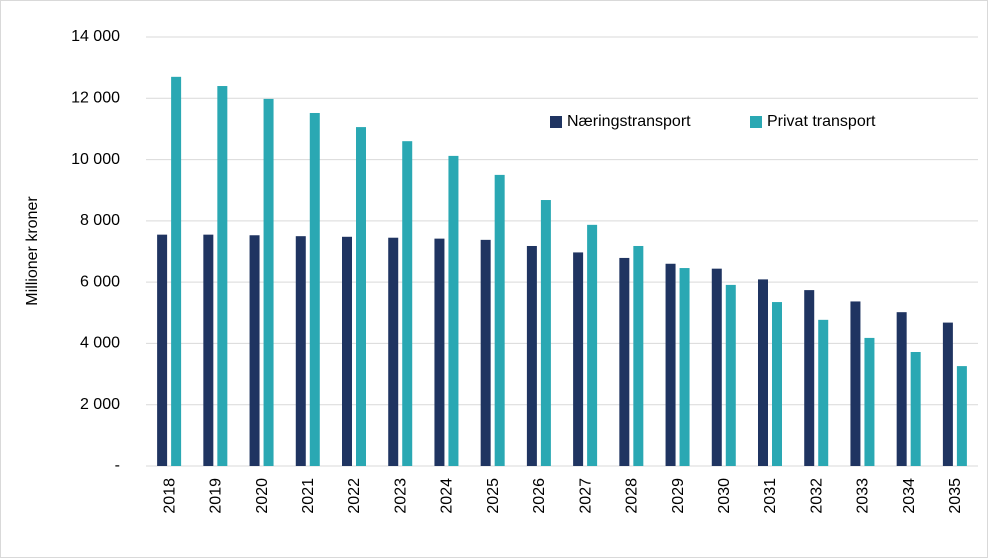  I want to click on x-tick-label: 2021, so click(308, 496).